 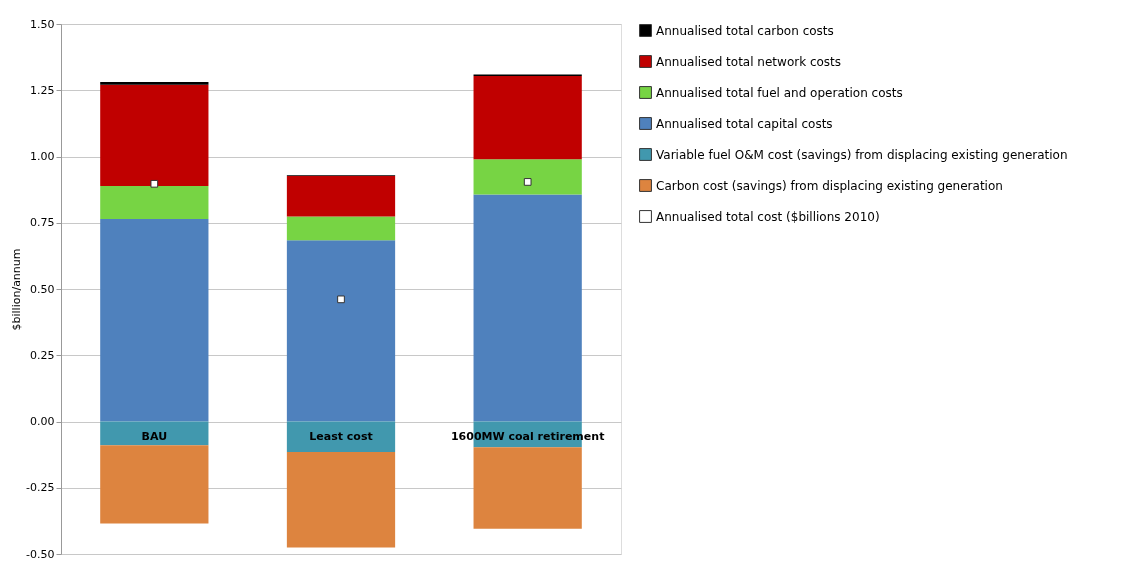 What do you see at coordinates (745, 30) in the screenshot?
I see `legend-label: Annualised total carbon costs` at bounding box center [745, 30].